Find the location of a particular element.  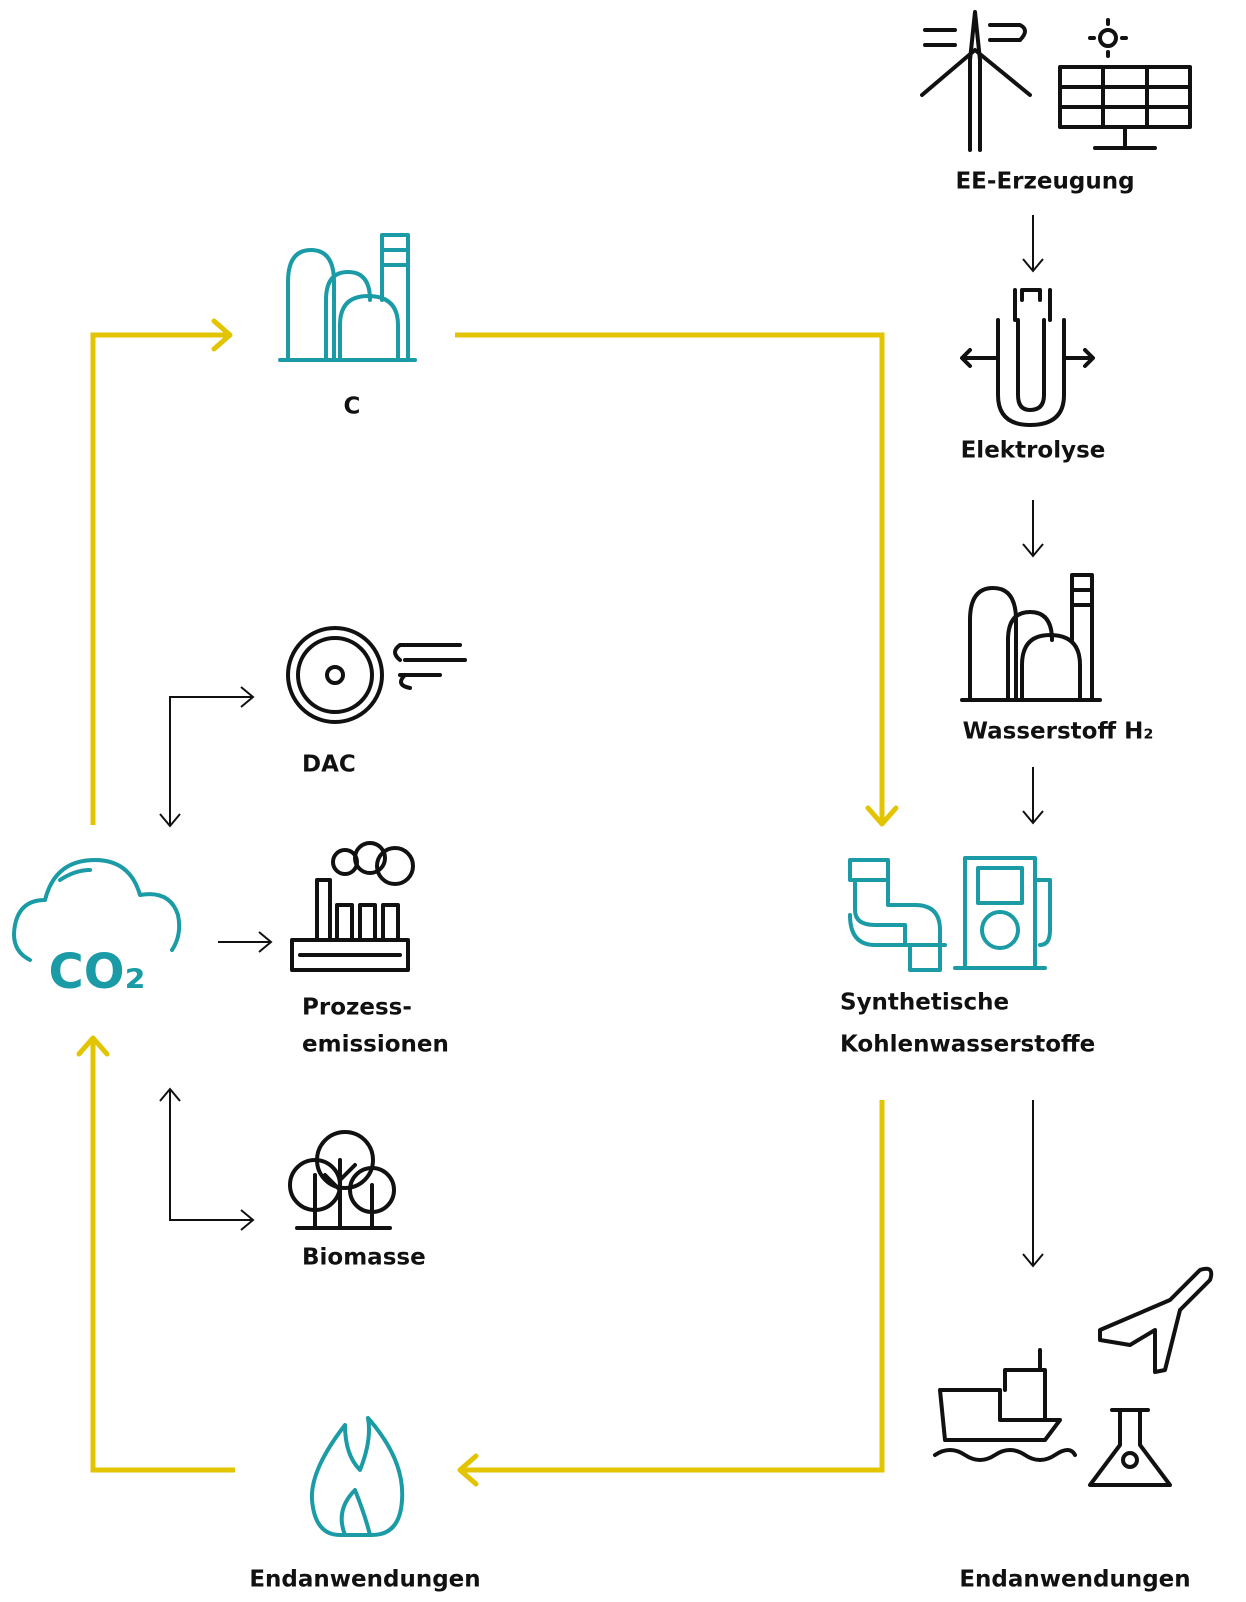

icon-trees is located at coordinates (342, 1180).